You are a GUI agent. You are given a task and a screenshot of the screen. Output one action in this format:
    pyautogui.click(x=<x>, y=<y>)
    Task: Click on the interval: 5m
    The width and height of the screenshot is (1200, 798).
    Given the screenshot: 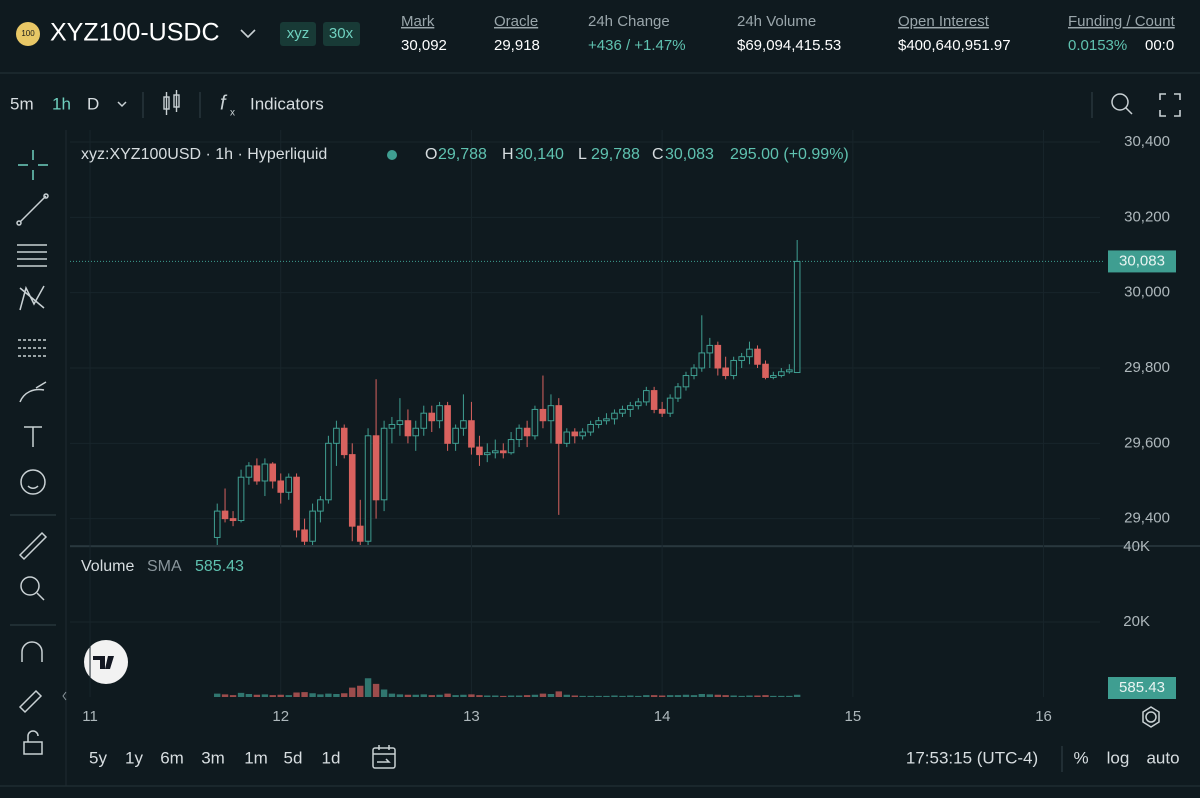 What is the action you would take?
    pyautogui.click(x=22, y=103)
    